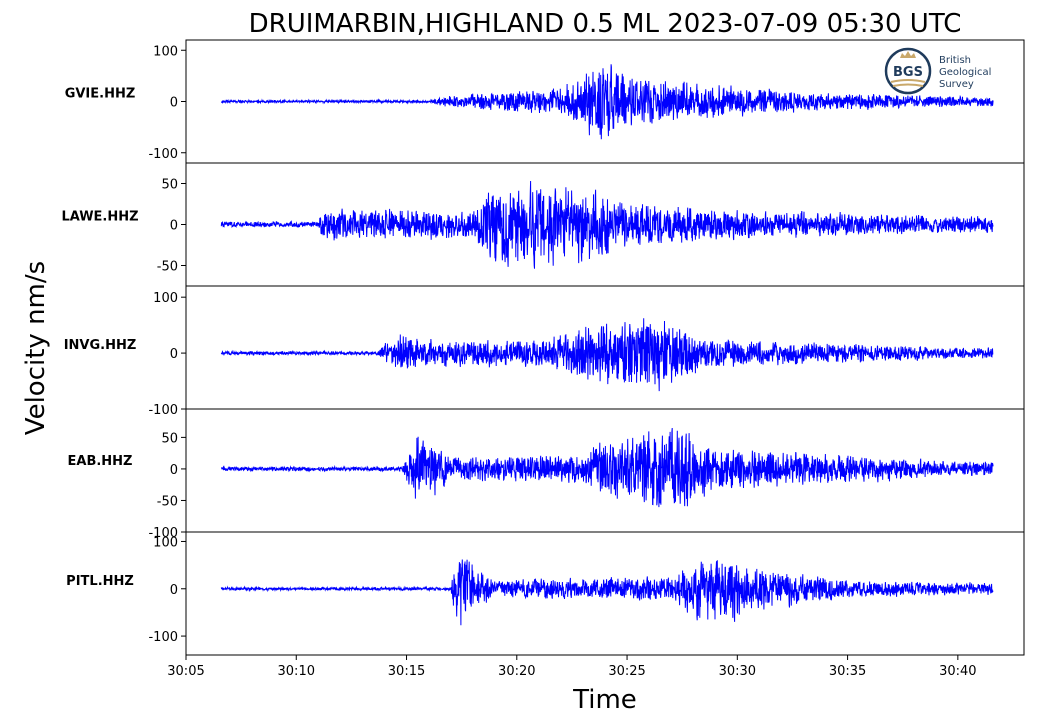 The height and width of the screenshot is (723, 1046). What do you see at coordinates (100, 461) in the screenshot?
I see `station-label: EAB.HHZ` at bounding box center [100, 461].